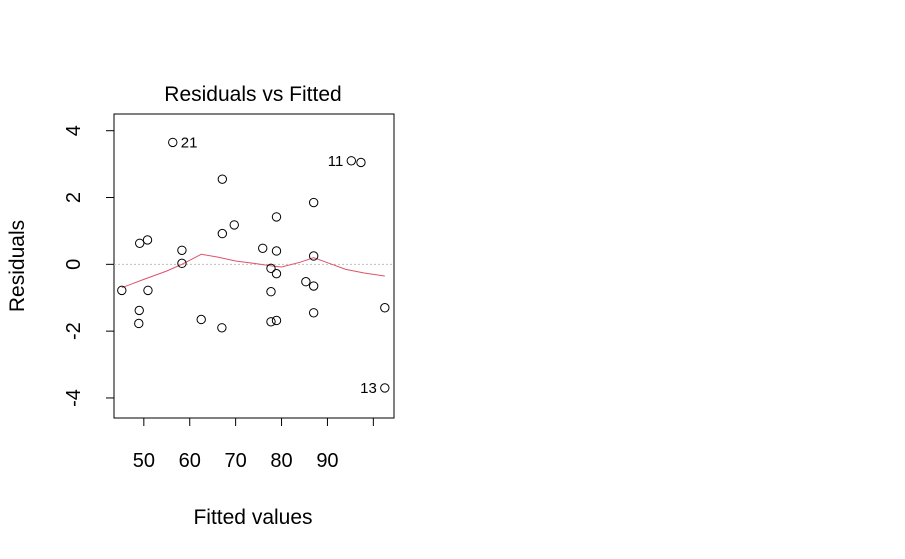  Describe the element at coordinates (252, 94) in the screenshot. I see `chart-title: Residuals vs Fitted` at that location.